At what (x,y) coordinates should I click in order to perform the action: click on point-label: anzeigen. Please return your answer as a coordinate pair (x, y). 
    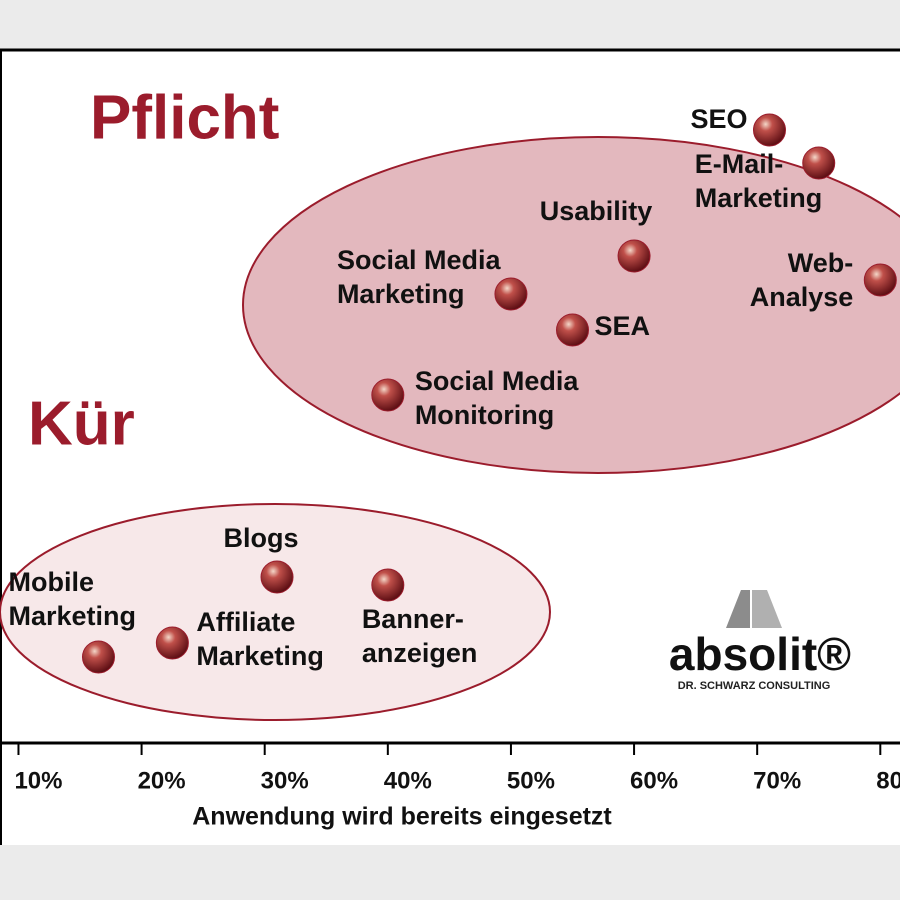
    Looking at the image, I should click on (420, 653).